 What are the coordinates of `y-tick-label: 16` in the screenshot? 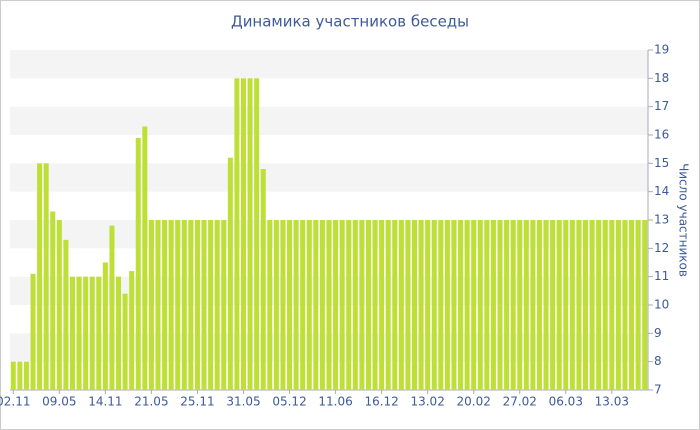 It's located at (661, 135).